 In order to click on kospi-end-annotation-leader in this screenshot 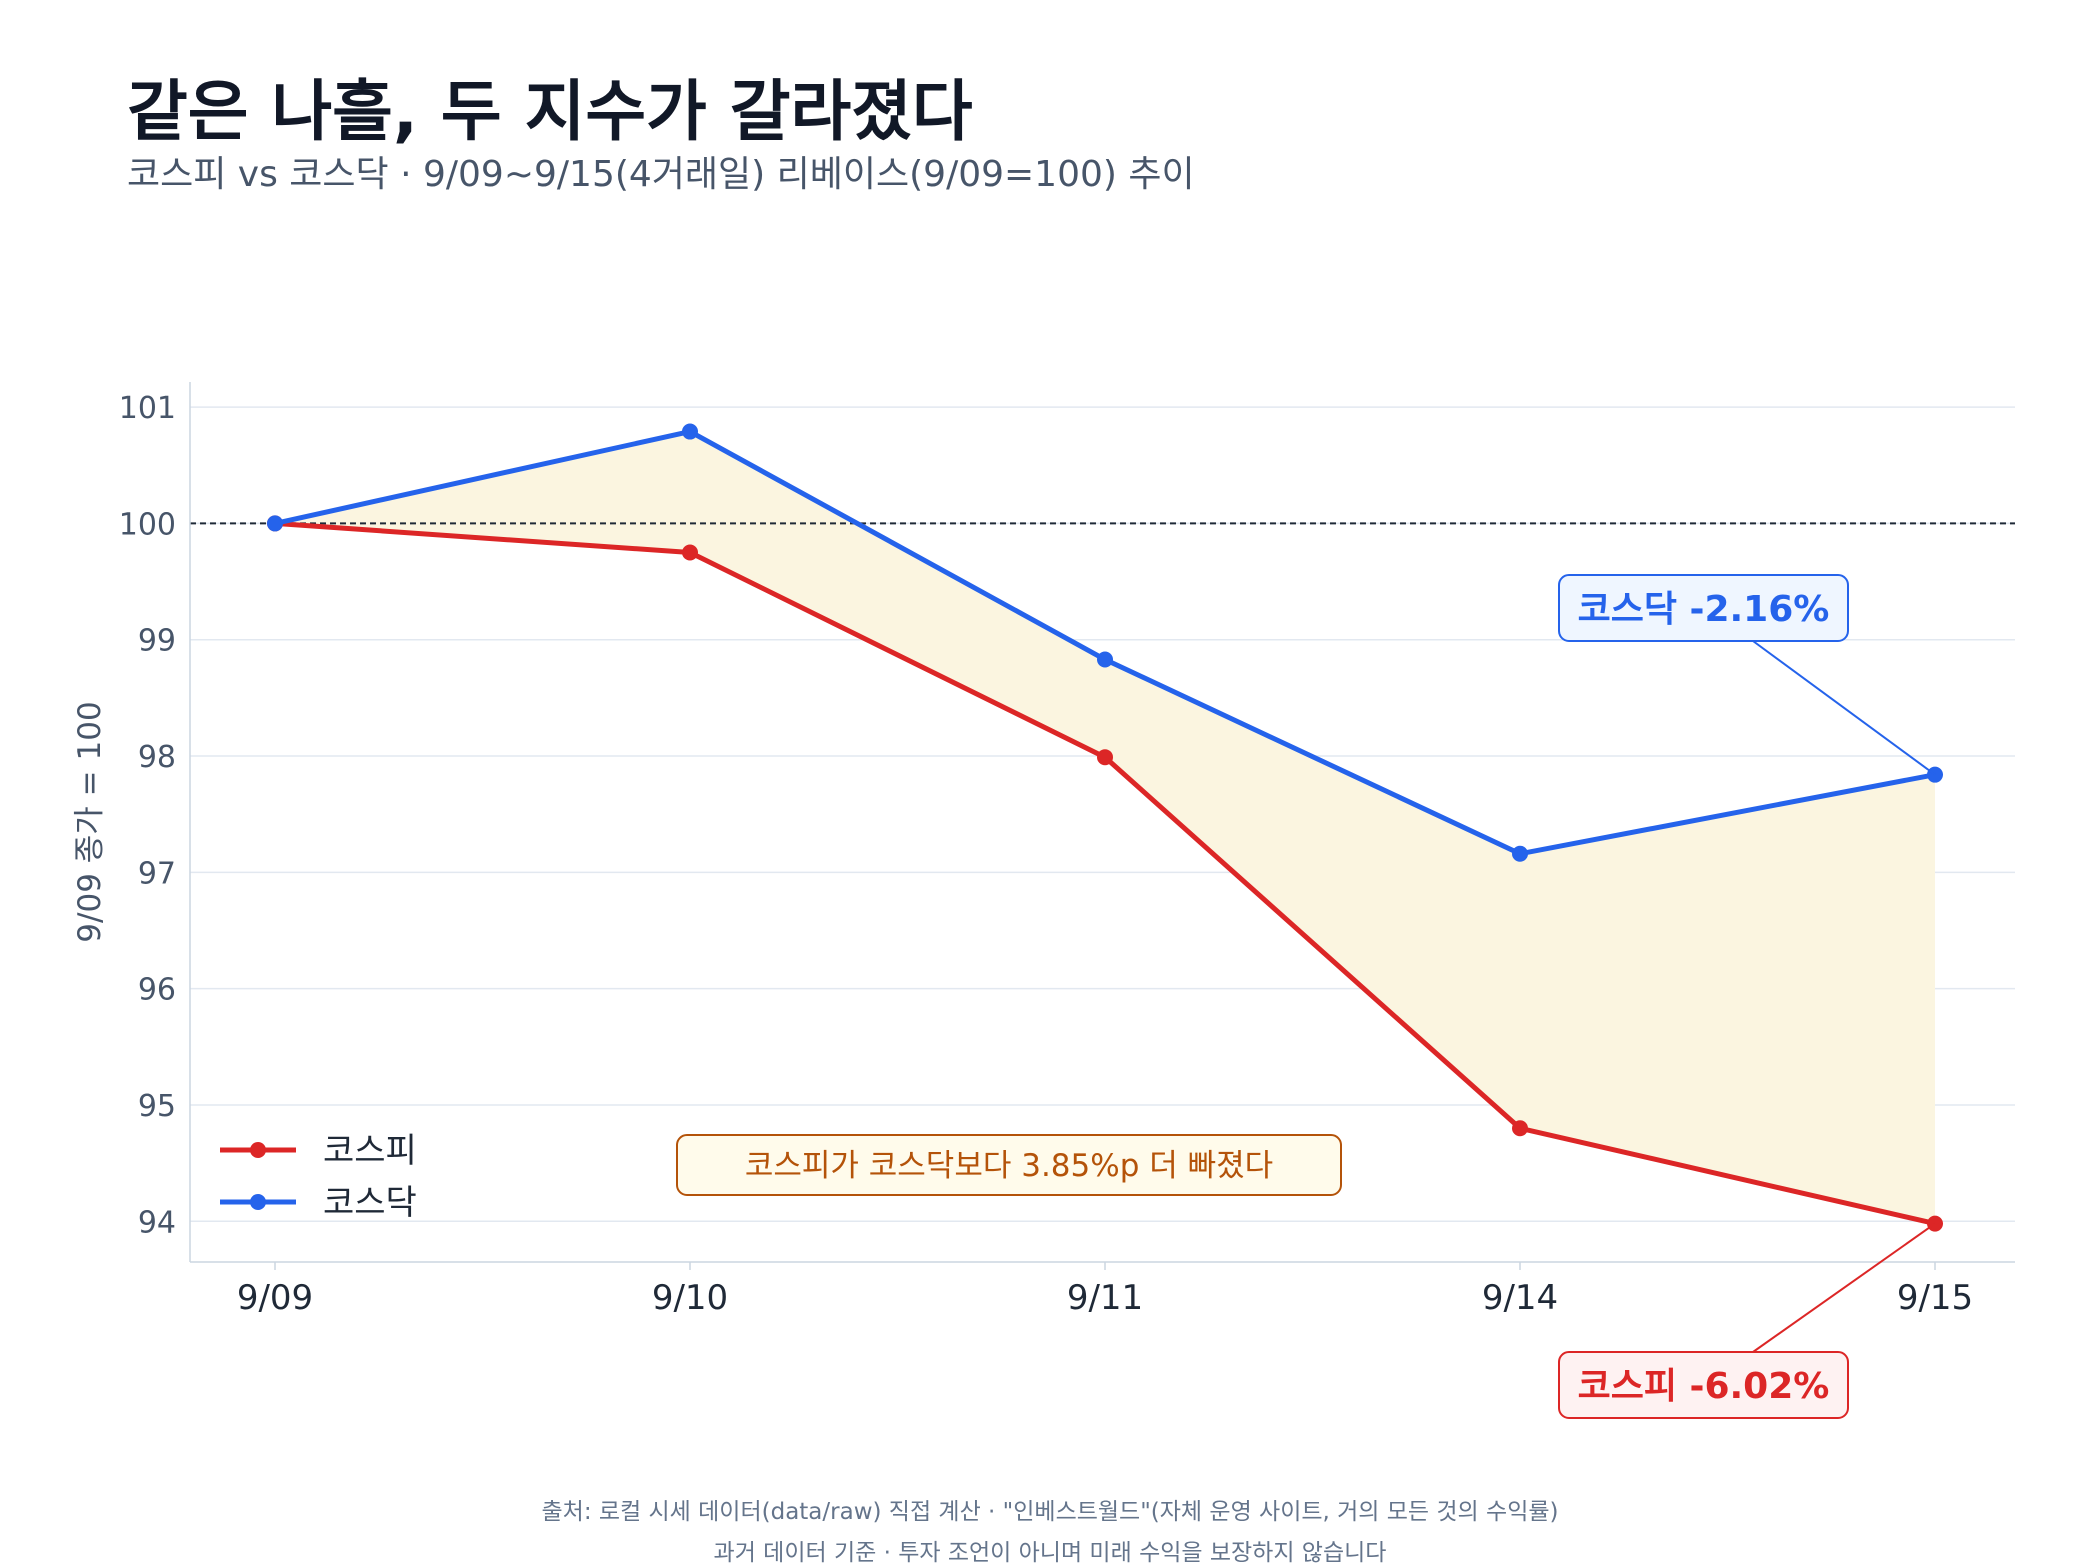, I will do `click(1844, 1287)`.